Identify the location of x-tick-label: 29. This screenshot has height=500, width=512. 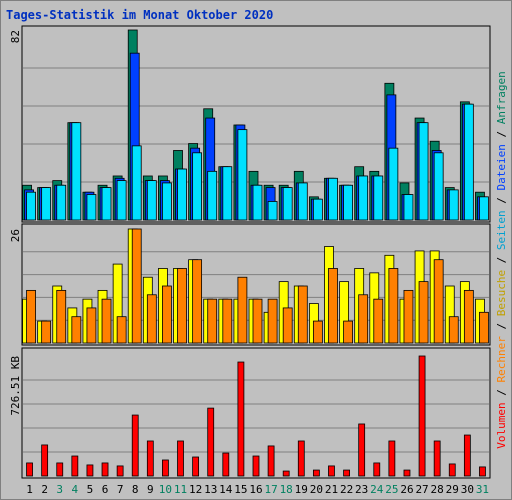
(452, 489).